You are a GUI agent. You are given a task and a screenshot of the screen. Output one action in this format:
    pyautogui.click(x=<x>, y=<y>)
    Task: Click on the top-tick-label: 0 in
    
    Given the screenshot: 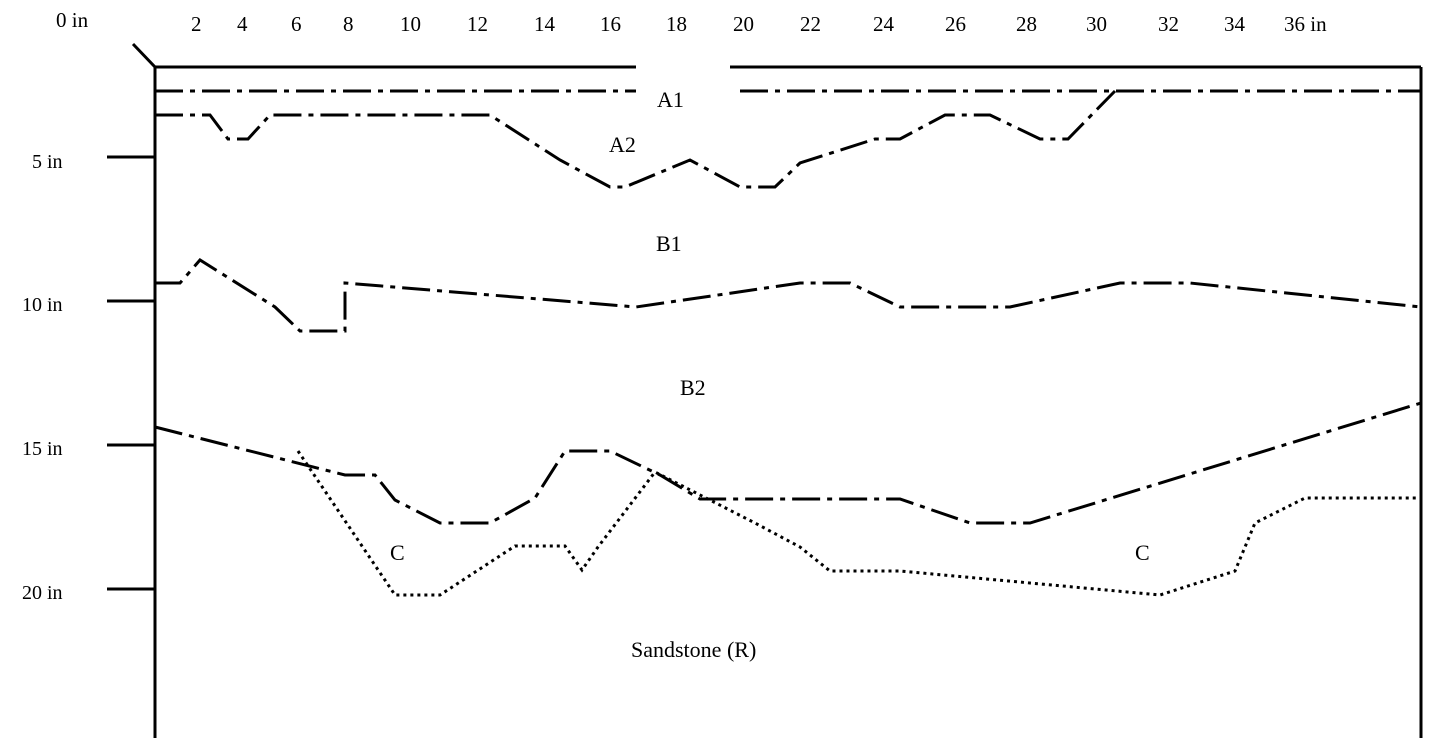 What is the action you would take?
    pyautogui.click(x=72, y=20)
    